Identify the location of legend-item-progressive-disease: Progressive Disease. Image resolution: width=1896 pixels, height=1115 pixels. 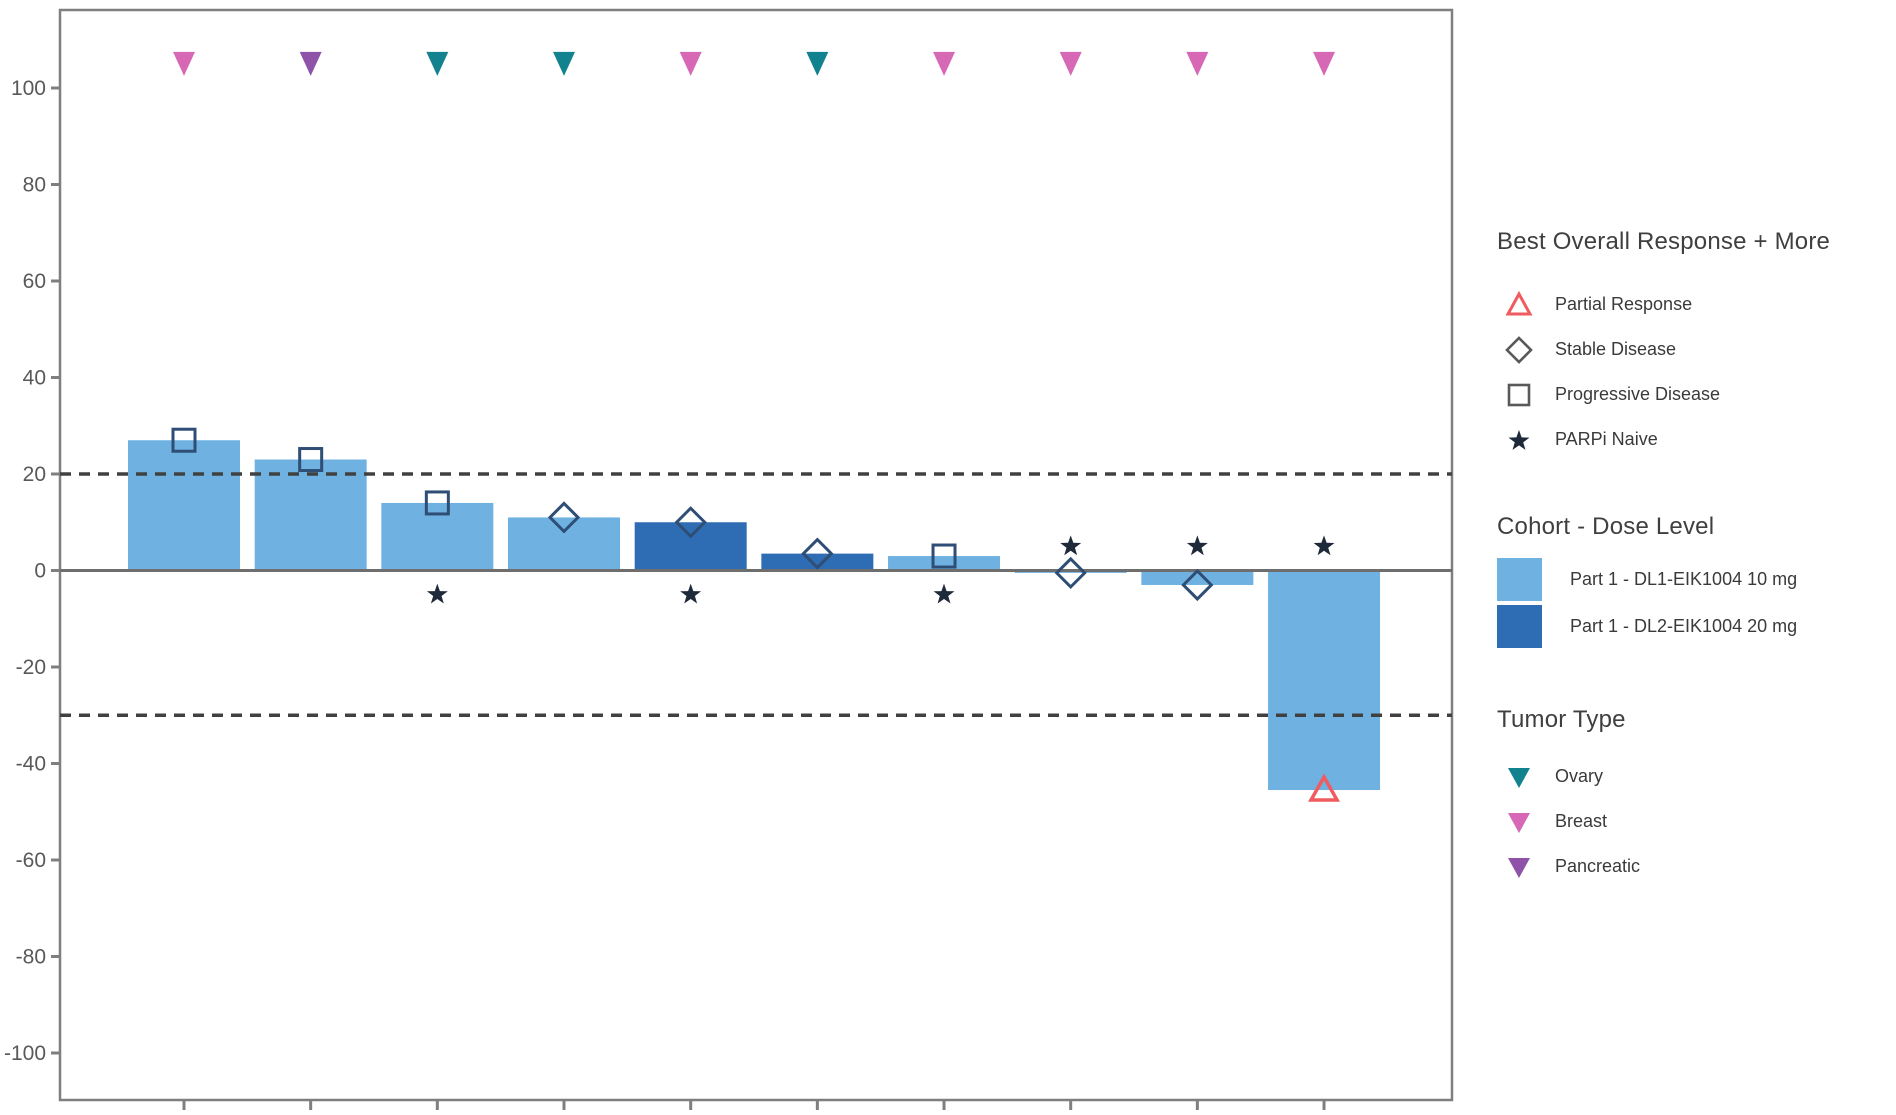
(1663, 394).